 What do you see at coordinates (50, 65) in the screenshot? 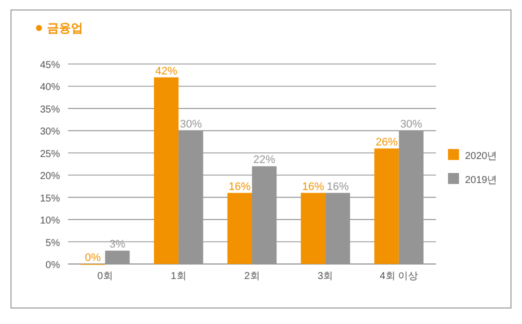
I see `y-tick-label: 45%` at bounding box center [50, 65].